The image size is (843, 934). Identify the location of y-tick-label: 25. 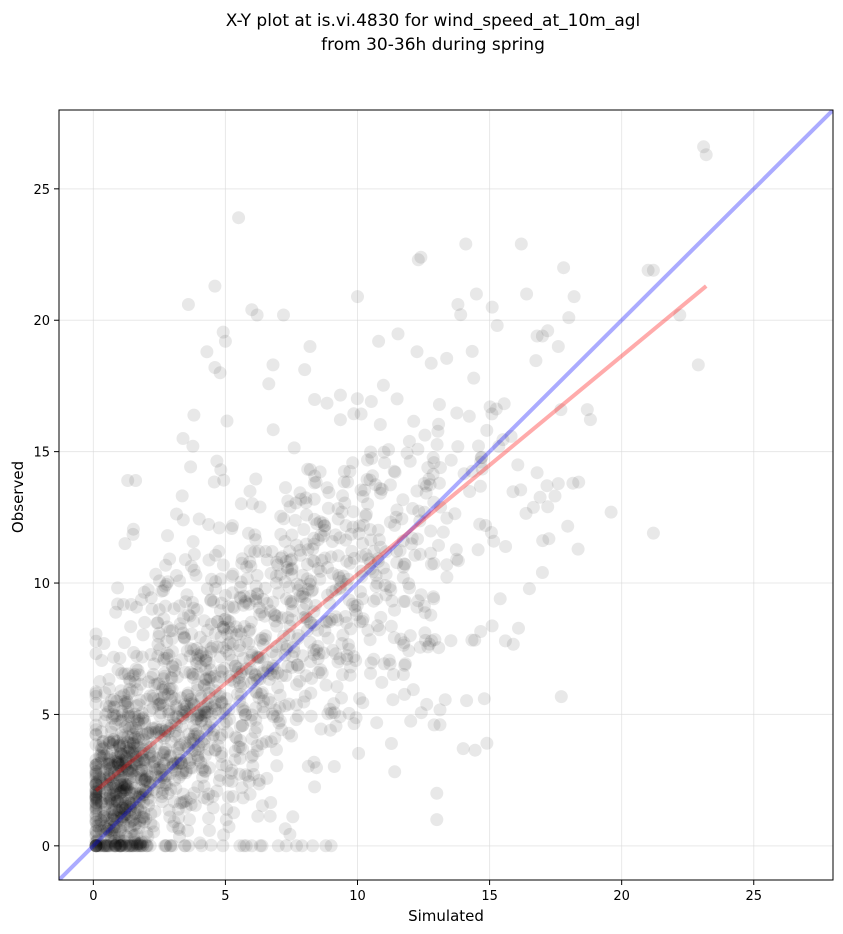
(41, 190).